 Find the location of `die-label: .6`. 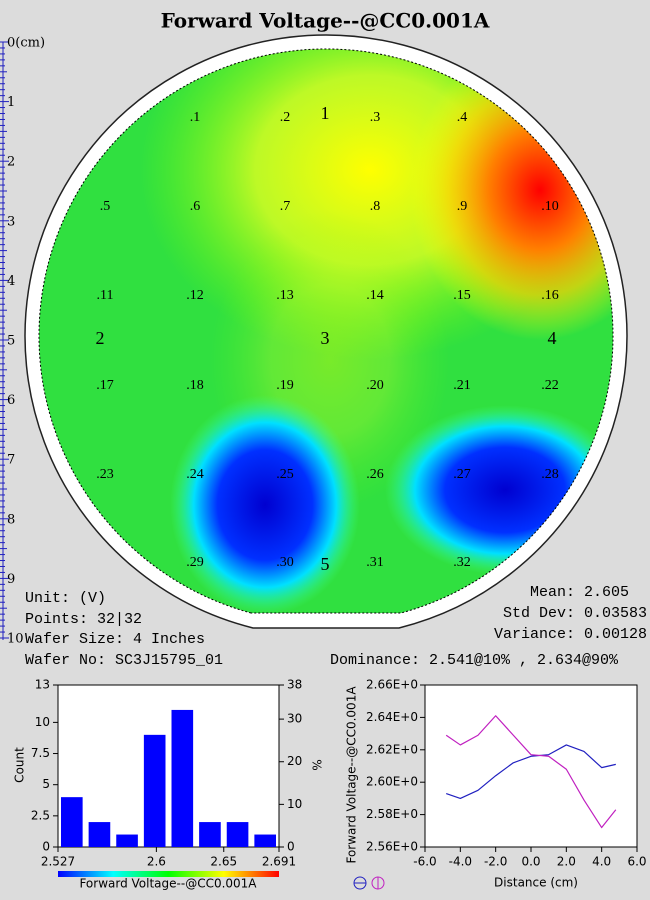

die-label: .6 is located at coordinates (195, 206).